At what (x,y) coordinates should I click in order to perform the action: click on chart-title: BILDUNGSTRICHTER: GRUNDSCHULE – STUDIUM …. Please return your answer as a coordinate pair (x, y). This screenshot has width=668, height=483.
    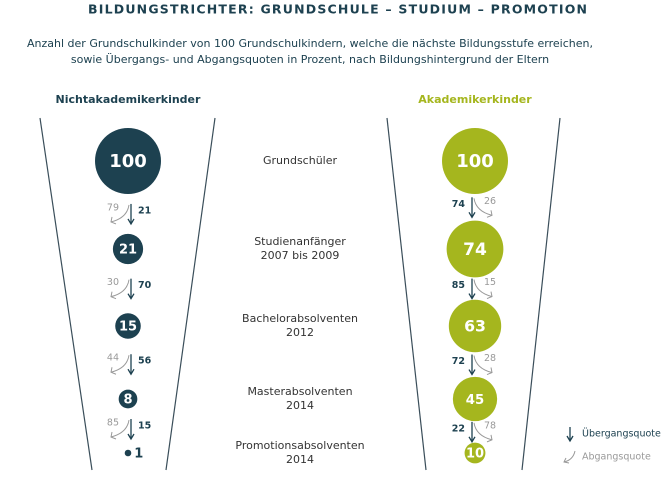
    Looking at the image, I should click on (338, 9).